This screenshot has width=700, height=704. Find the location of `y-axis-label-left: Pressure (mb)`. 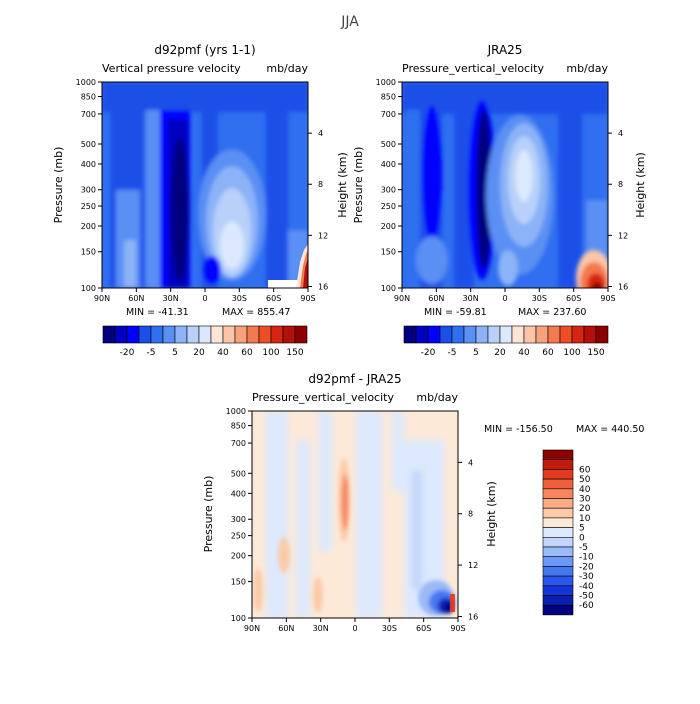

y-axis-label-left: Pressure (mb) is located at coordinates (58, 185).